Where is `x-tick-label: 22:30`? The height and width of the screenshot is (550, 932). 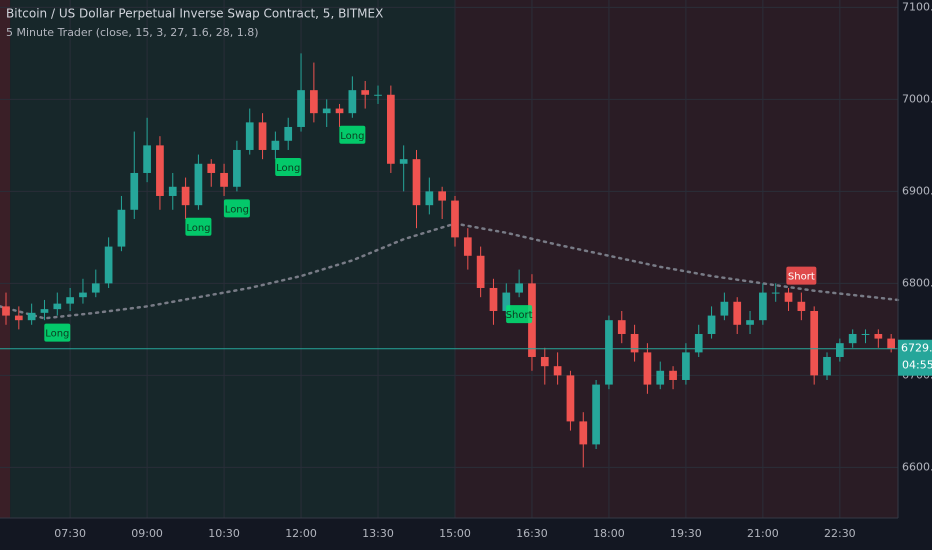
x-tick-label: 22:30 is located at coordinates (840, 533).